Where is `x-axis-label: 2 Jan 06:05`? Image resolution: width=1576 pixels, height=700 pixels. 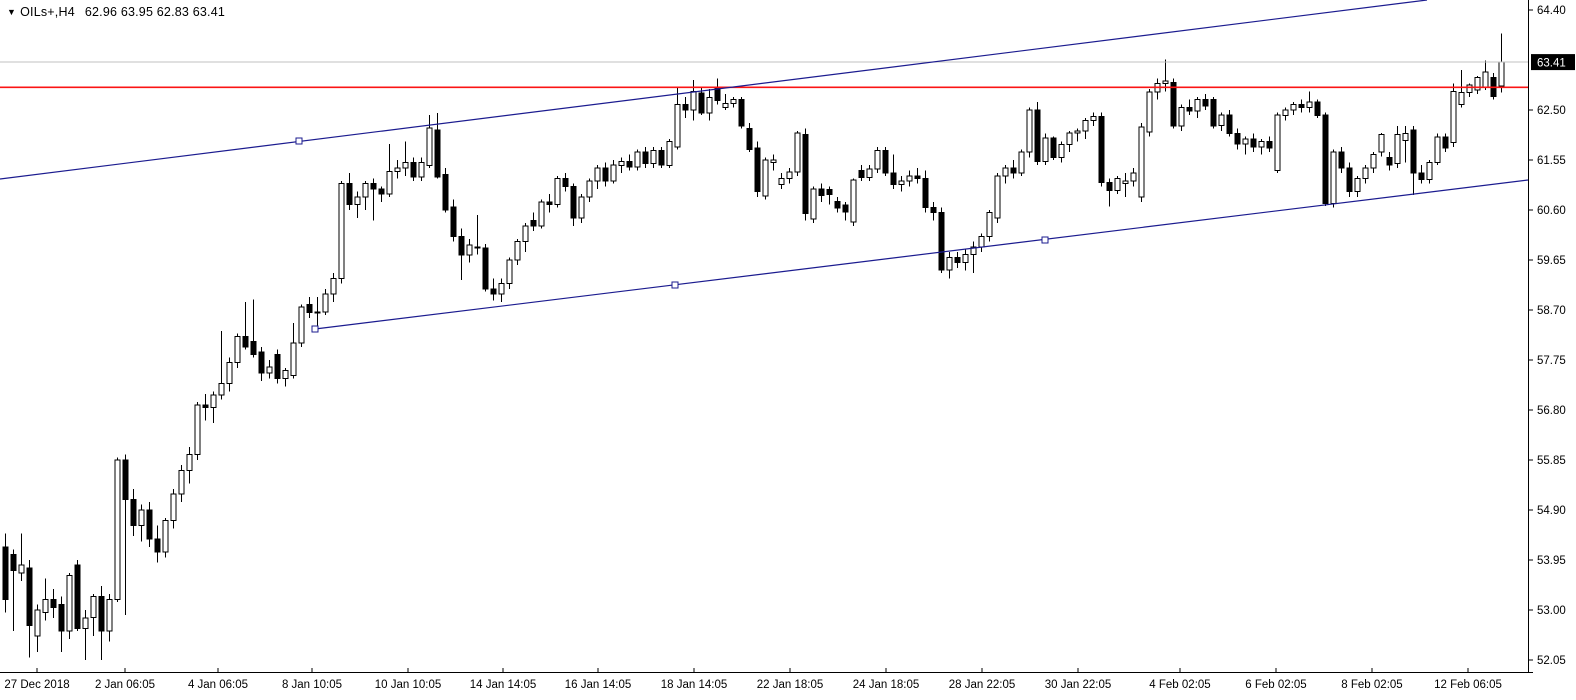
x-axis-label: 2 Jan 06:05 is located at coordinates (125, 685).